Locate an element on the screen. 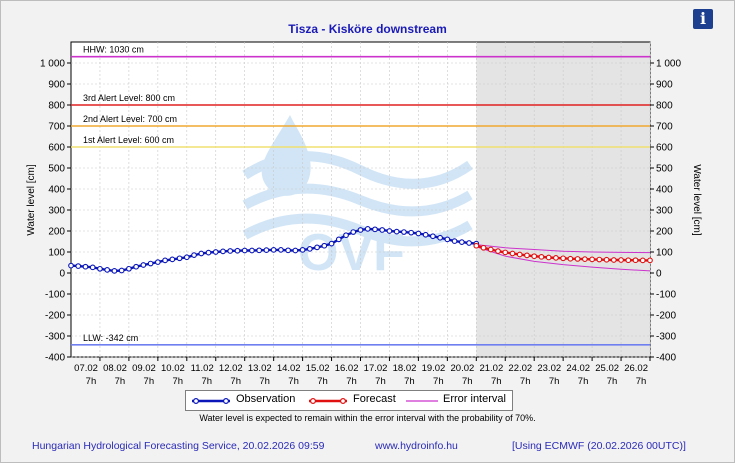 This screenshot has width=735, height=463. x-tick-label-date: 24.02 is located at coordinates (578, 368).